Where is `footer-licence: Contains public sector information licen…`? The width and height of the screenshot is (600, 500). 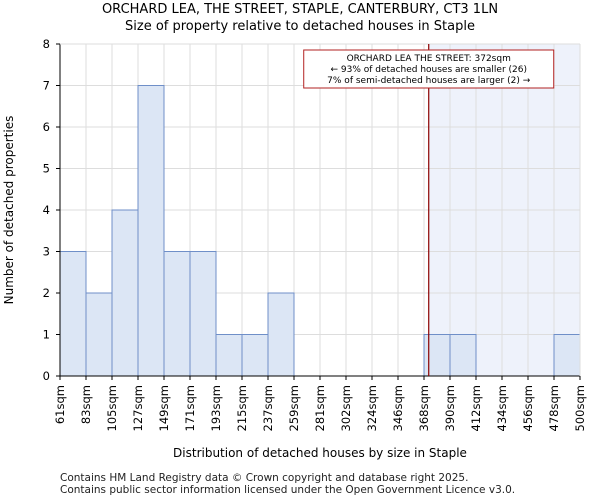
footer-licence: Contains public sector information licen… is located at coordinates (288, 490).